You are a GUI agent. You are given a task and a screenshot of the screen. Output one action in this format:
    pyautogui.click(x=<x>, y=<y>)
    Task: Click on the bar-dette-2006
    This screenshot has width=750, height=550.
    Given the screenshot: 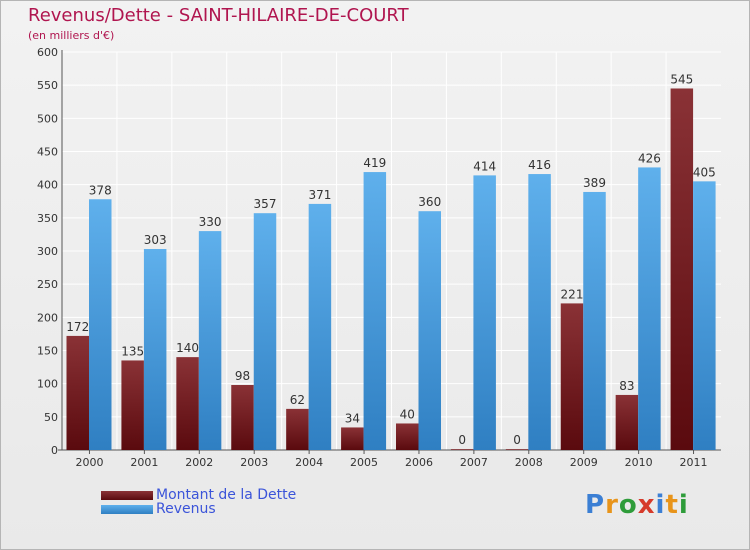 What is the action you would take?
    pyautogui.click(x=407, y=436)
    